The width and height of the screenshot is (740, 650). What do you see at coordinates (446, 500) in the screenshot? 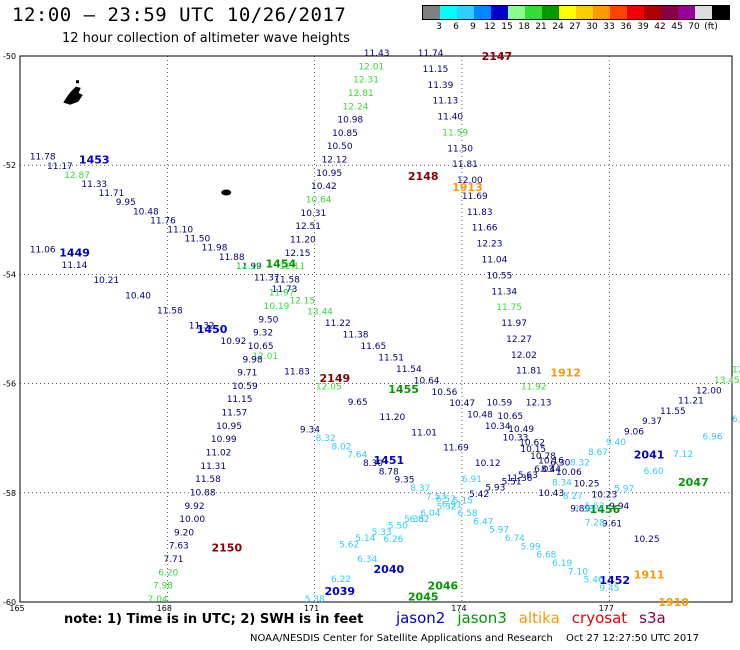
I see `swh-value: 6.57` at bounding box center [446, 500].